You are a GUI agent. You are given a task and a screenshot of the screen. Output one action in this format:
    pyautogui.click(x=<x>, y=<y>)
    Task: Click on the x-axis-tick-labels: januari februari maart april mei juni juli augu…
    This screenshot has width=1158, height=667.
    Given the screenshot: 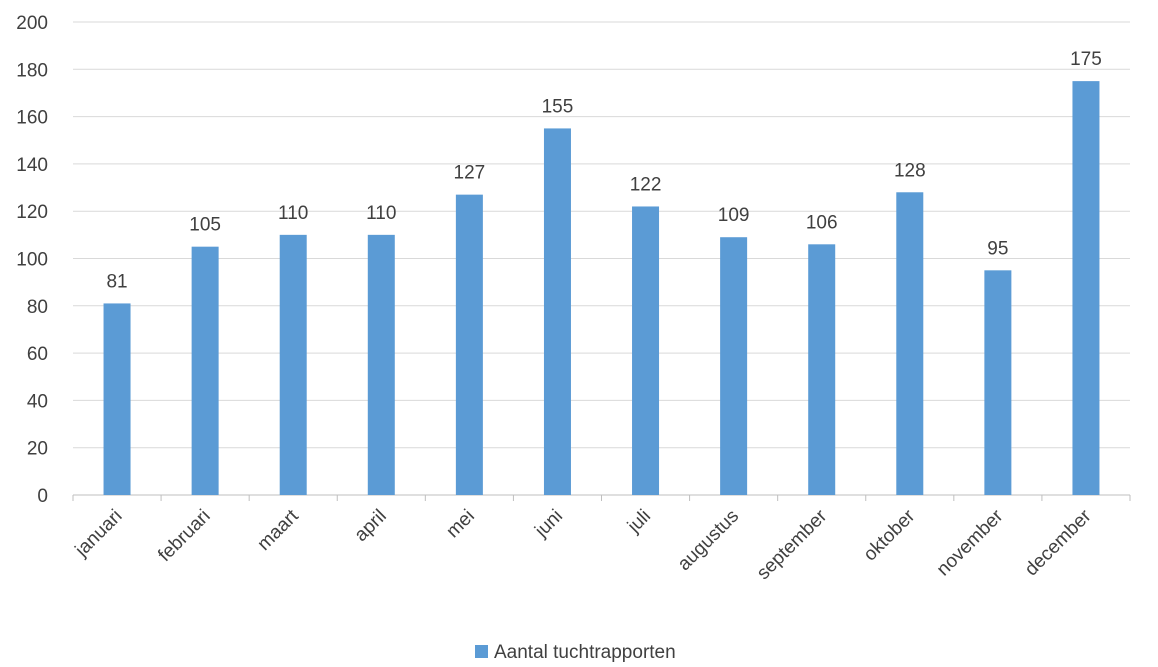 What is the action you would take?
    pyautogui.click(x=583, y=544)
    